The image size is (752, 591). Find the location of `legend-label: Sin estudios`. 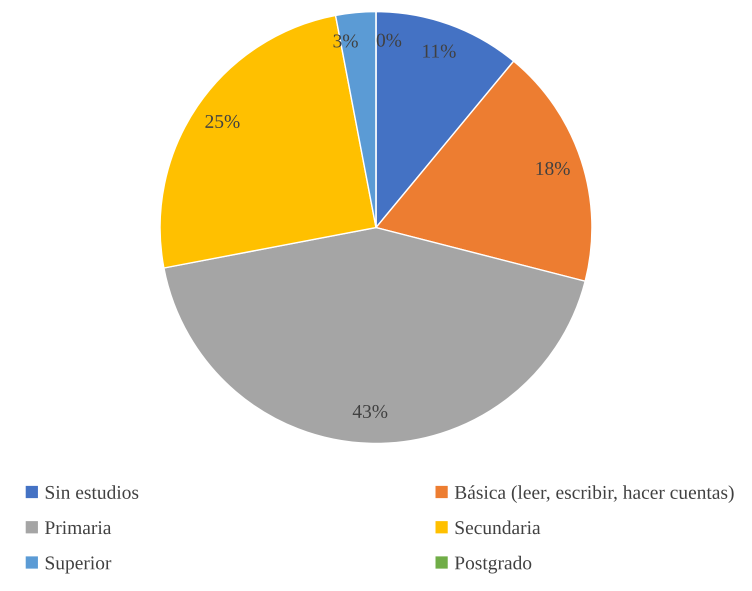

legend-label: Sin estudios is located at coordinates (92, 492).